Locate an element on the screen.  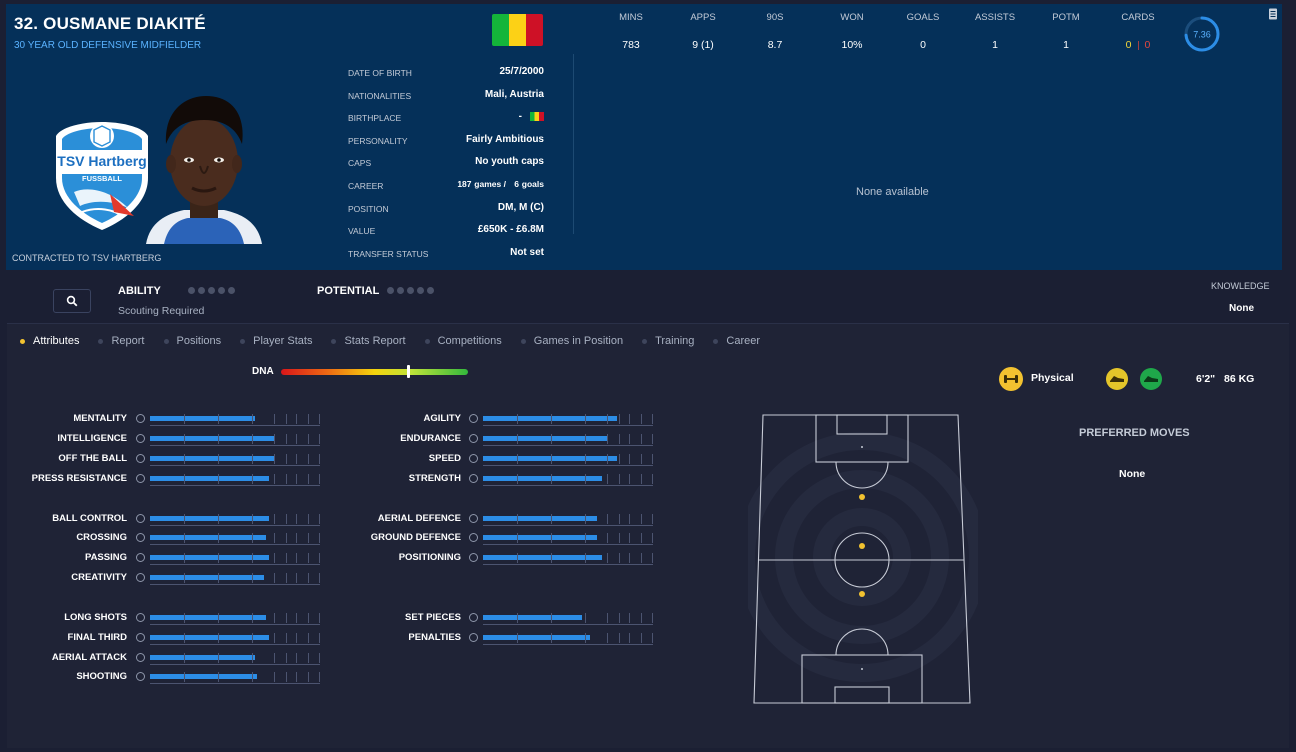
attribute-row-set-pieces: SET PIECES is located at coordinates (396, 619).